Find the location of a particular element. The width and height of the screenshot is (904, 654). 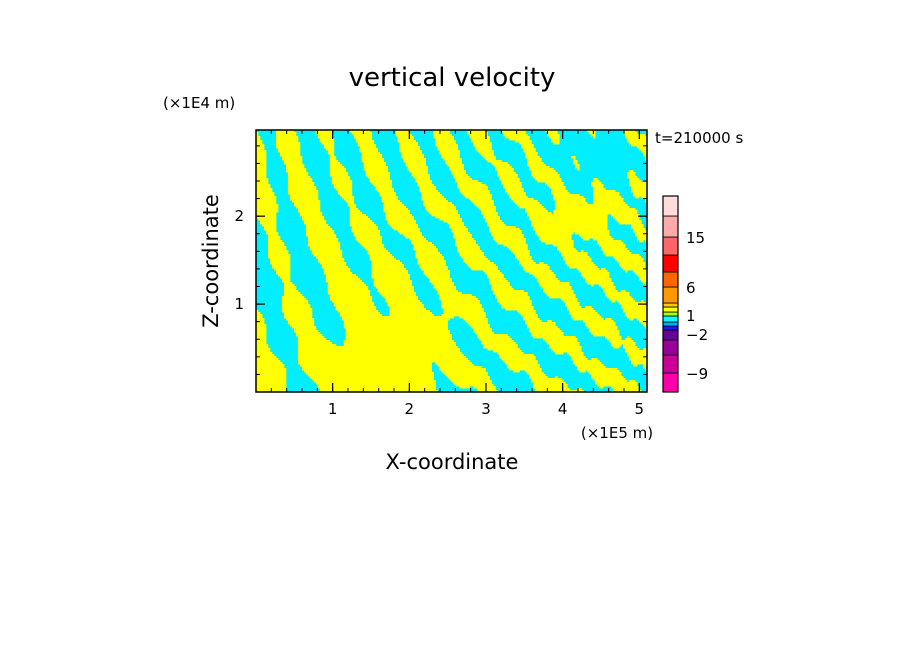

colorbar-segment is located at coordinates (670, 382).